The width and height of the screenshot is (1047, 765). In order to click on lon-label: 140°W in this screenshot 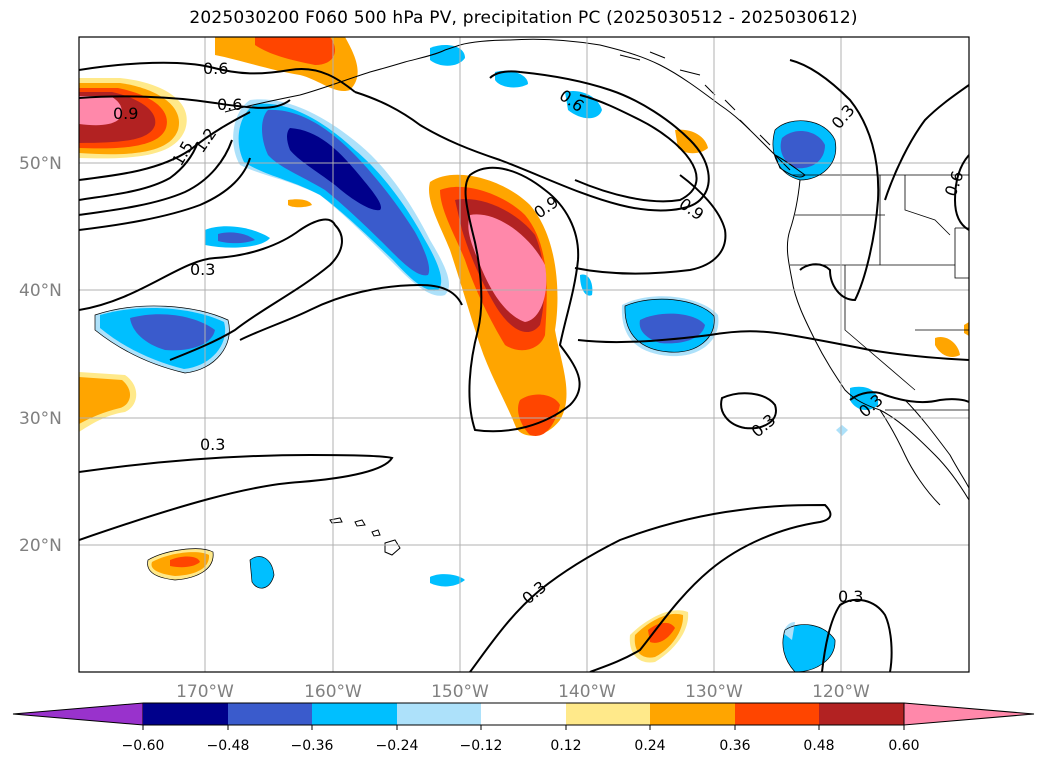, I will do `click(587, 692)`.